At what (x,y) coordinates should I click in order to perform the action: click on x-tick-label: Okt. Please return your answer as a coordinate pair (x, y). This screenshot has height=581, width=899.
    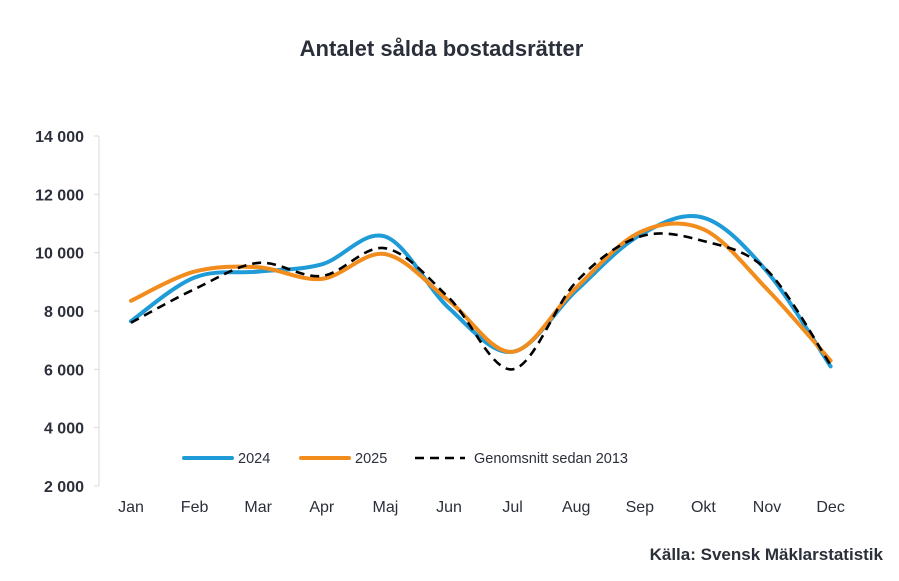
    Looking at the image, I should click on (703, 507).